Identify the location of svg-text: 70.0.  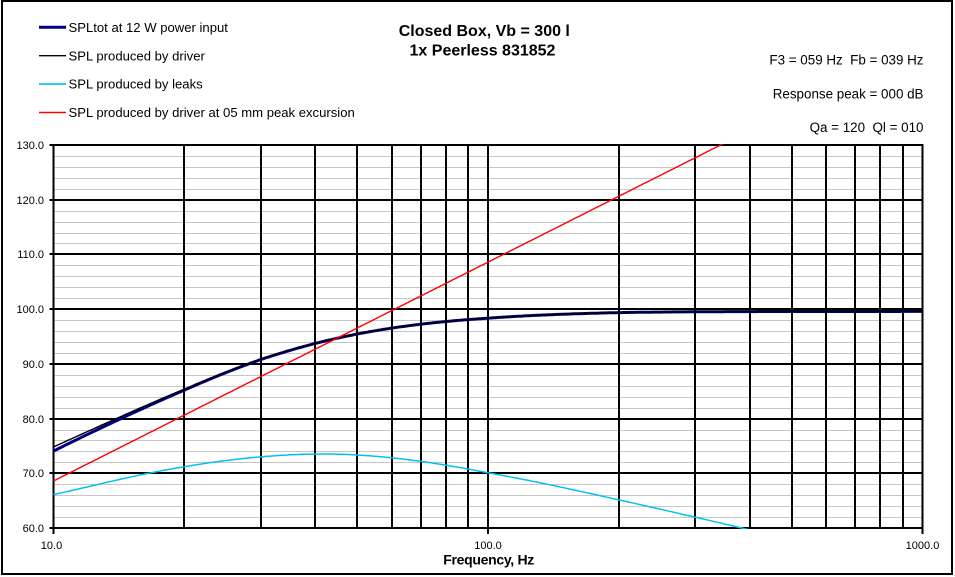
(33, 474).